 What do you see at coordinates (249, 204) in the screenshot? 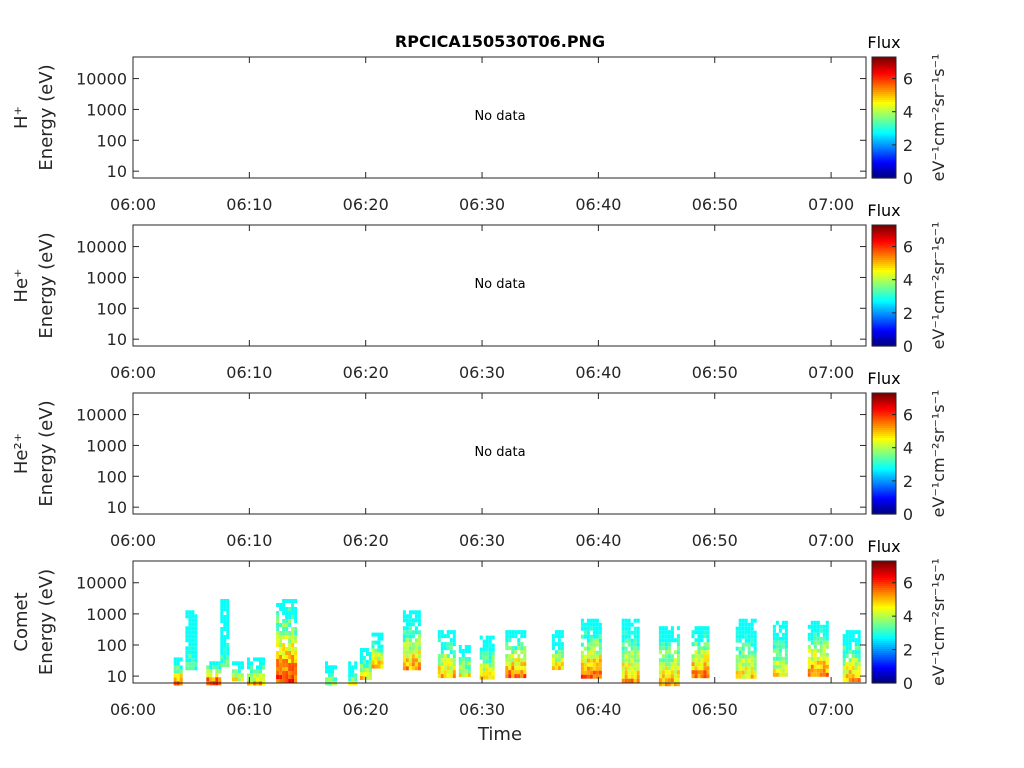
I see `x-tick-label: 06:10` at bounding box center [249, 204].